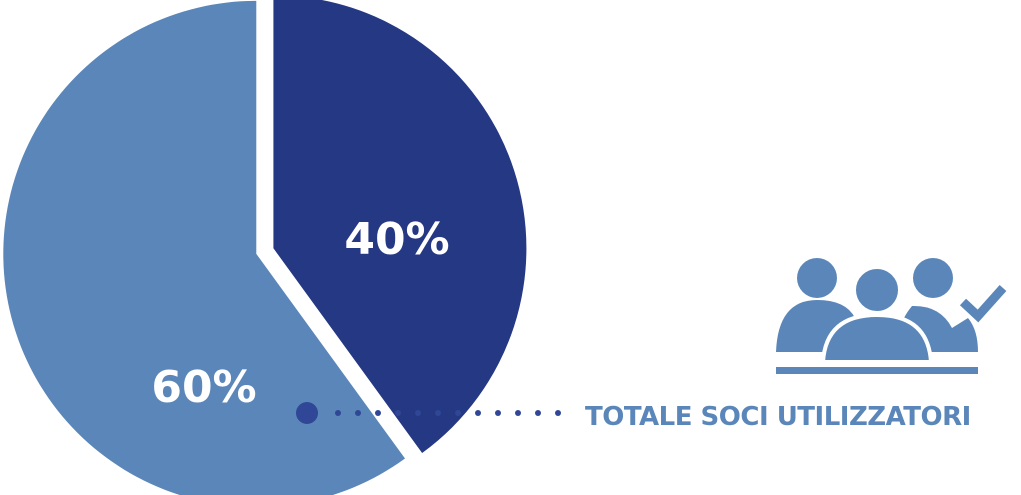 The image size is (1021, 495). What do you see at coordinates (307, 413) in the screenshot?
I see `callout-anchor-dot` at bounding box center [307, 413].